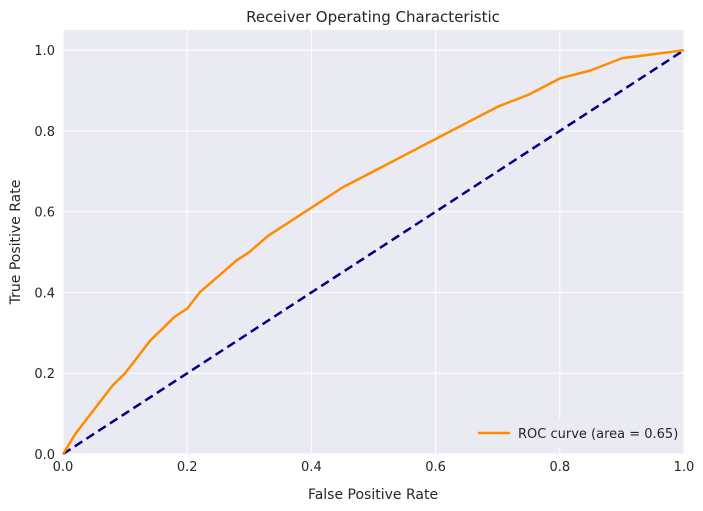 This screenshot has height=511, width=703. I want to click on legend: ROC curve (area = 0.65), so click(575, 433).